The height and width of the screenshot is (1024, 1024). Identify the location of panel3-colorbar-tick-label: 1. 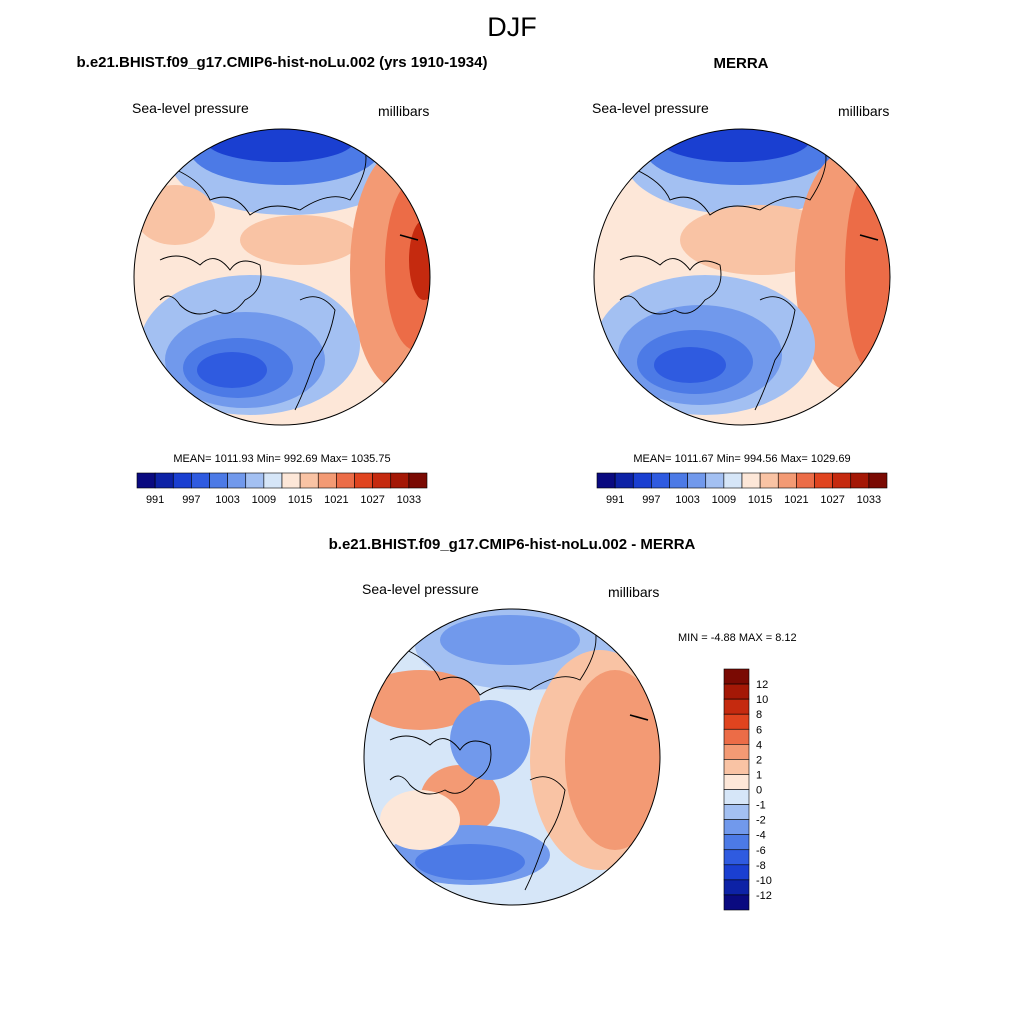
(759, 775).